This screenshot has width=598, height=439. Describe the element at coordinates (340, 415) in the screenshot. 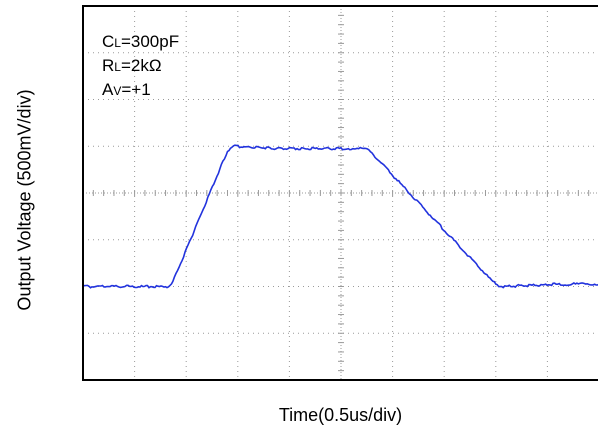

I see `x-axis-label: Time(0.5us/div)` at that location.